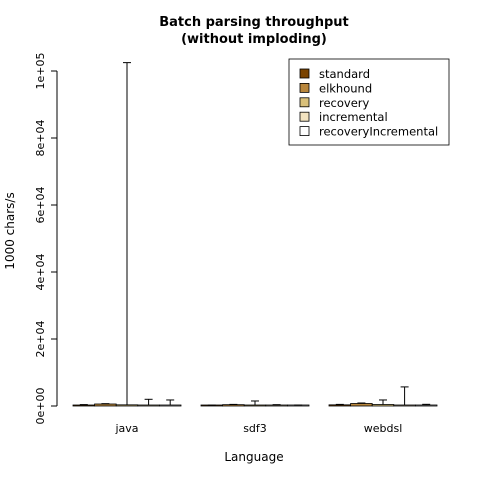 The width and height of the screenshot is (480, 480). Describe the element at coordinates (40, 71) in the screenshot. I see `y-tick-label: 1e+05` at that location.